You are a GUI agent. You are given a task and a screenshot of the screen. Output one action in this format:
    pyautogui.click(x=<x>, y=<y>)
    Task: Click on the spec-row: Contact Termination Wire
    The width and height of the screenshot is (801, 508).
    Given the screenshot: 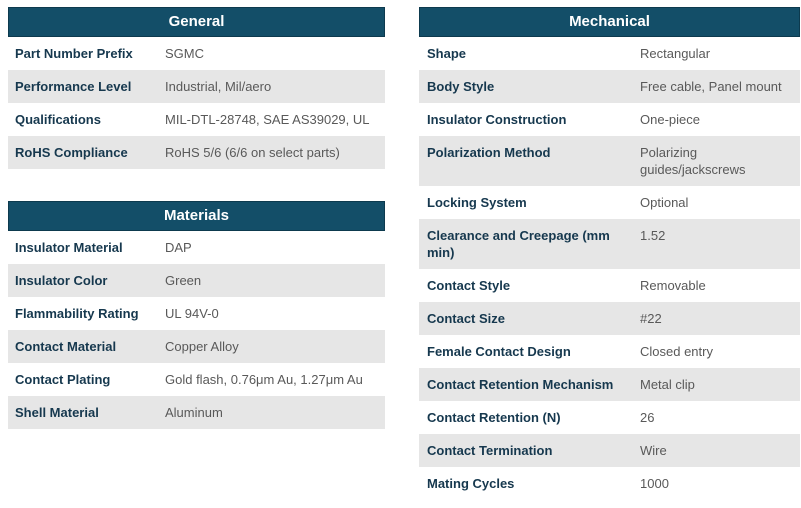 What is the action you would take?
    pyautogui.click(x=609, y=450)
    